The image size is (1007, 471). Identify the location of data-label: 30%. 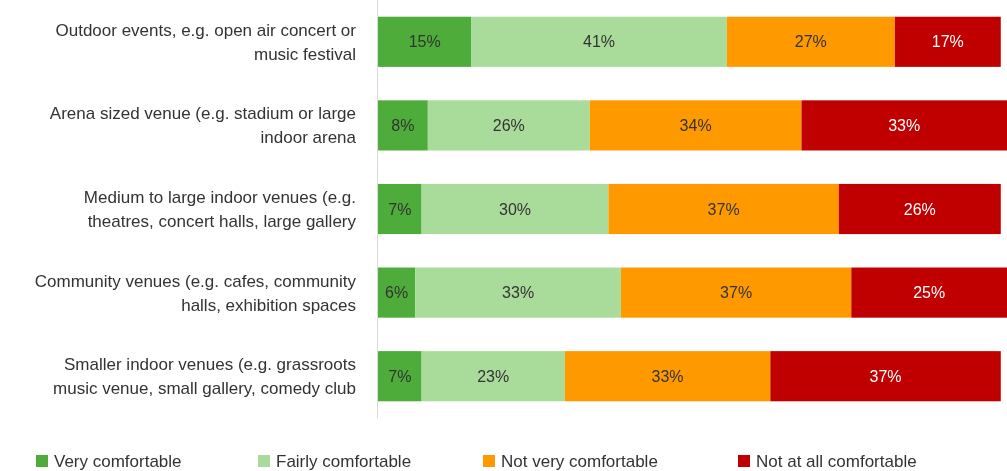
(515, 209).